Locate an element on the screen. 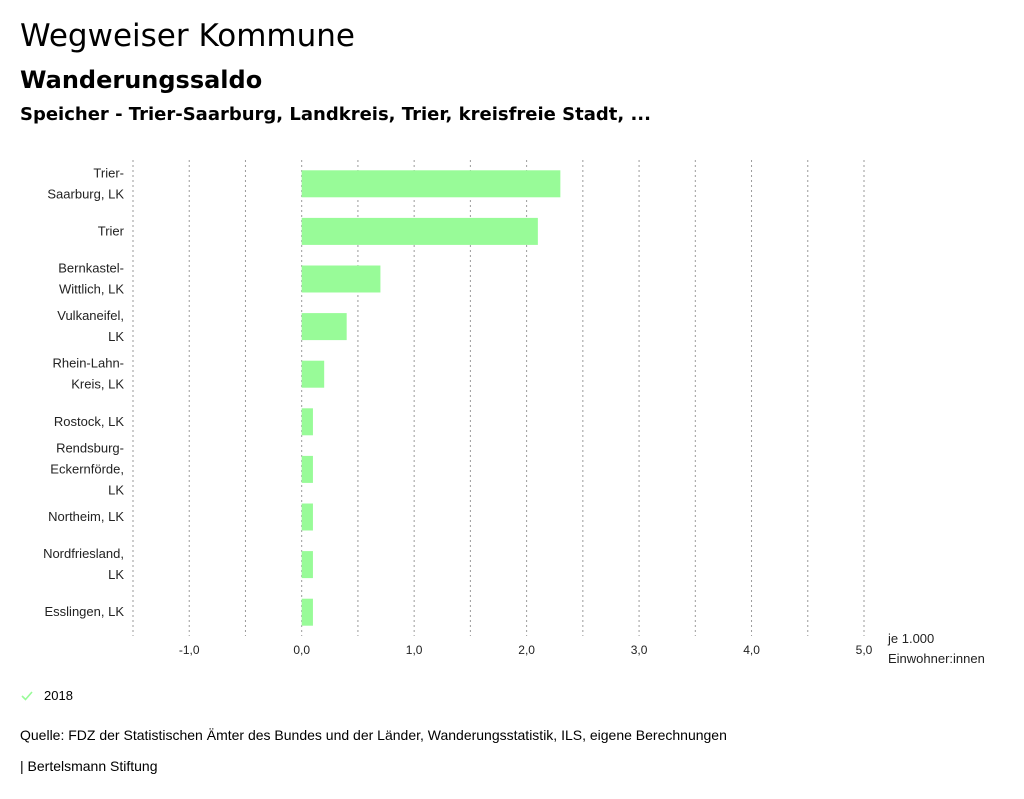  category-label: Rendsburg-Eckernförde, LK is located at coordinates (87, 468).